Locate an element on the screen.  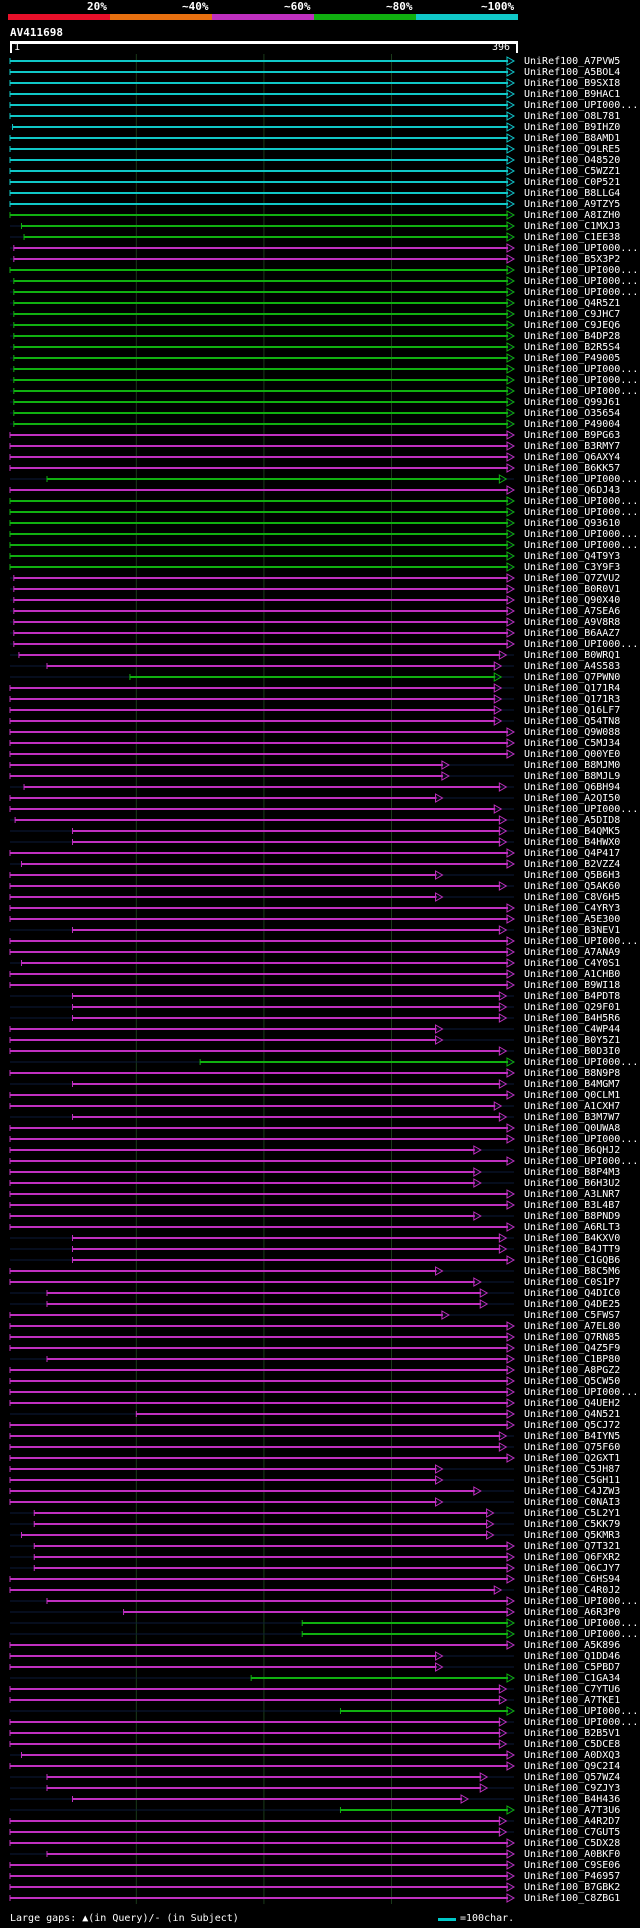
hit-label: UniRef100_Q9C2I4 is located at coordinates (572, 1766).